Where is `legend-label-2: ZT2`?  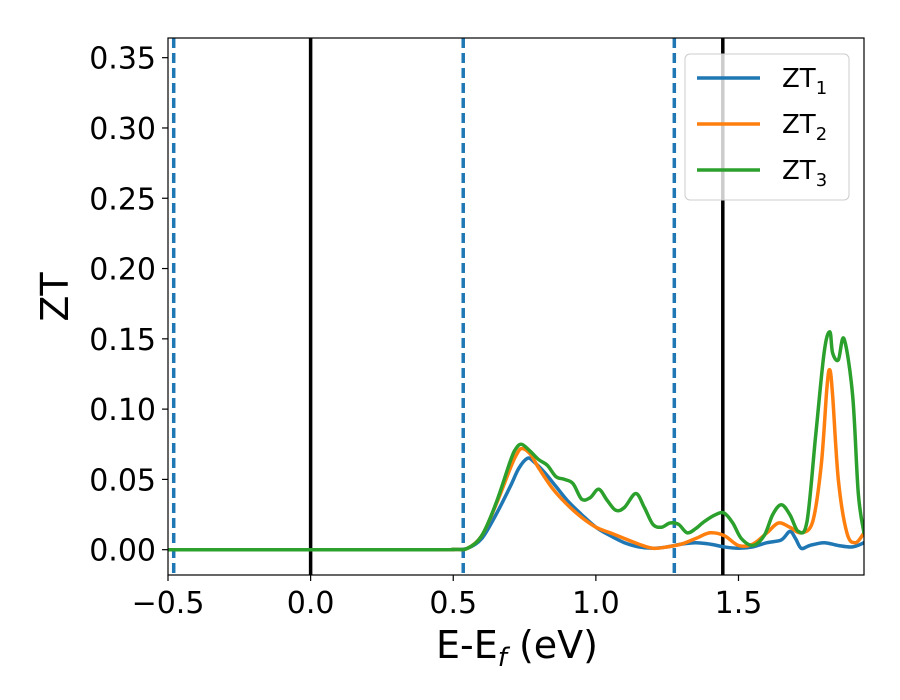
legend-label-2: ZT2 is located at coordinates (804, 127).